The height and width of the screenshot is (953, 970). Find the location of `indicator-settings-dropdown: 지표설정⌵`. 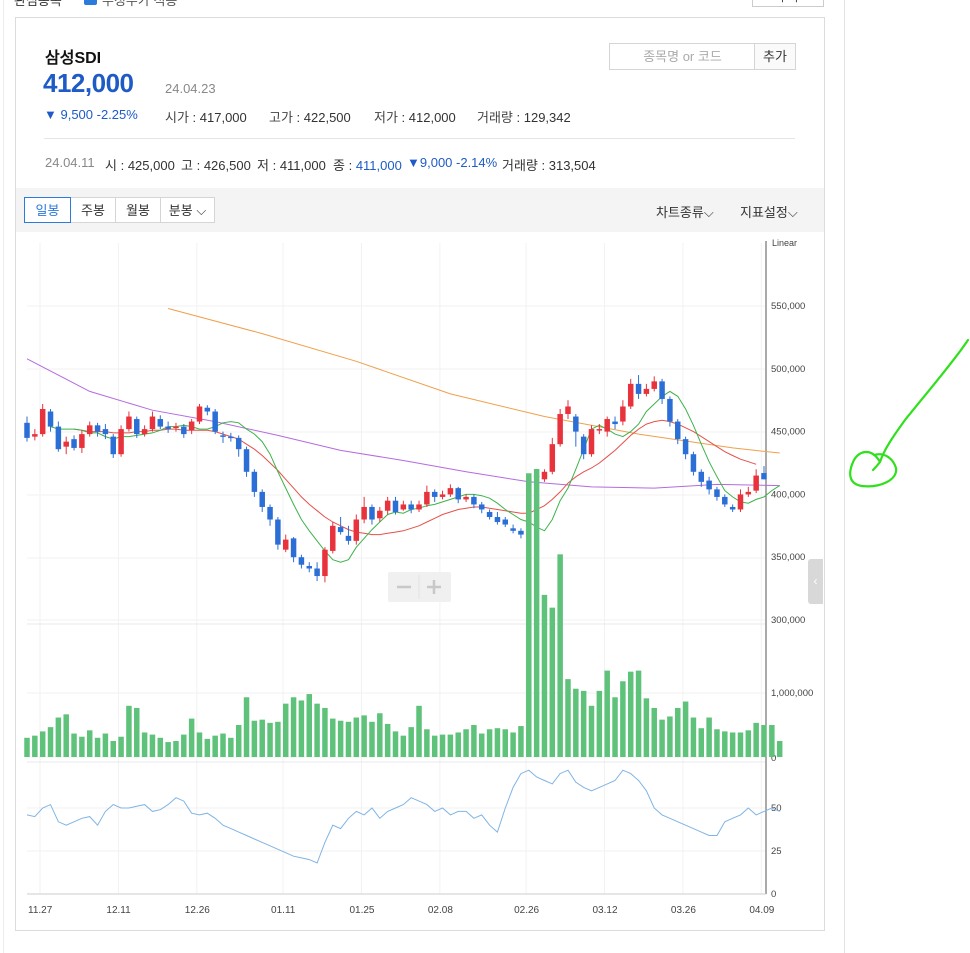

indicator-settings-dropdown: 지표설정⌵ is located at coordinates (769, 211).